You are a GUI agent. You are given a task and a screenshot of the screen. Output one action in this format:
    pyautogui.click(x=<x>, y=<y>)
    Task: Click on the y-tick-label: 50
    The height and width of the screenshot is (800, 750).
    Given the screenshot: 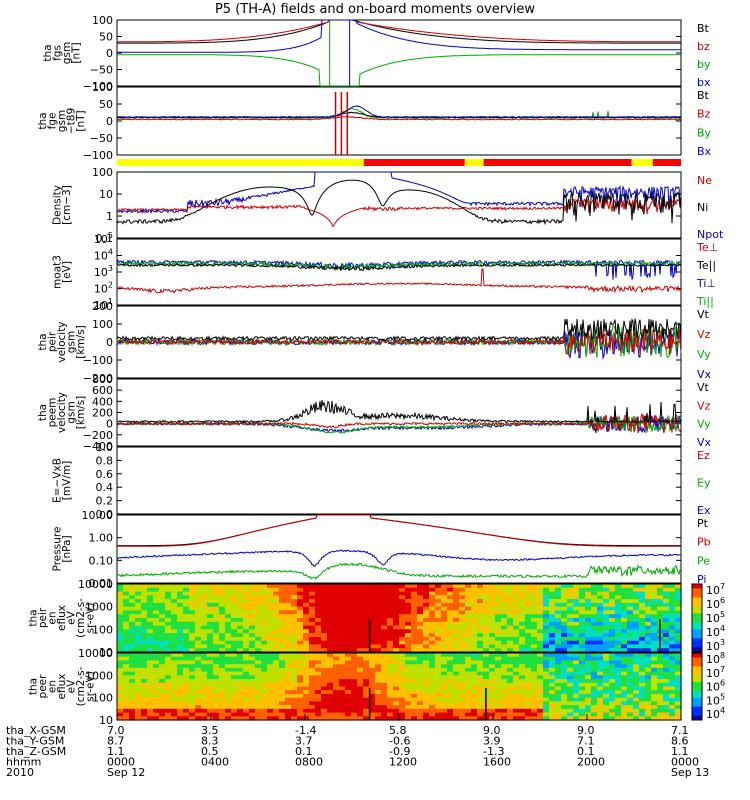 What is the action you would take?
    pyautogui.click(x=106, y=104)
    